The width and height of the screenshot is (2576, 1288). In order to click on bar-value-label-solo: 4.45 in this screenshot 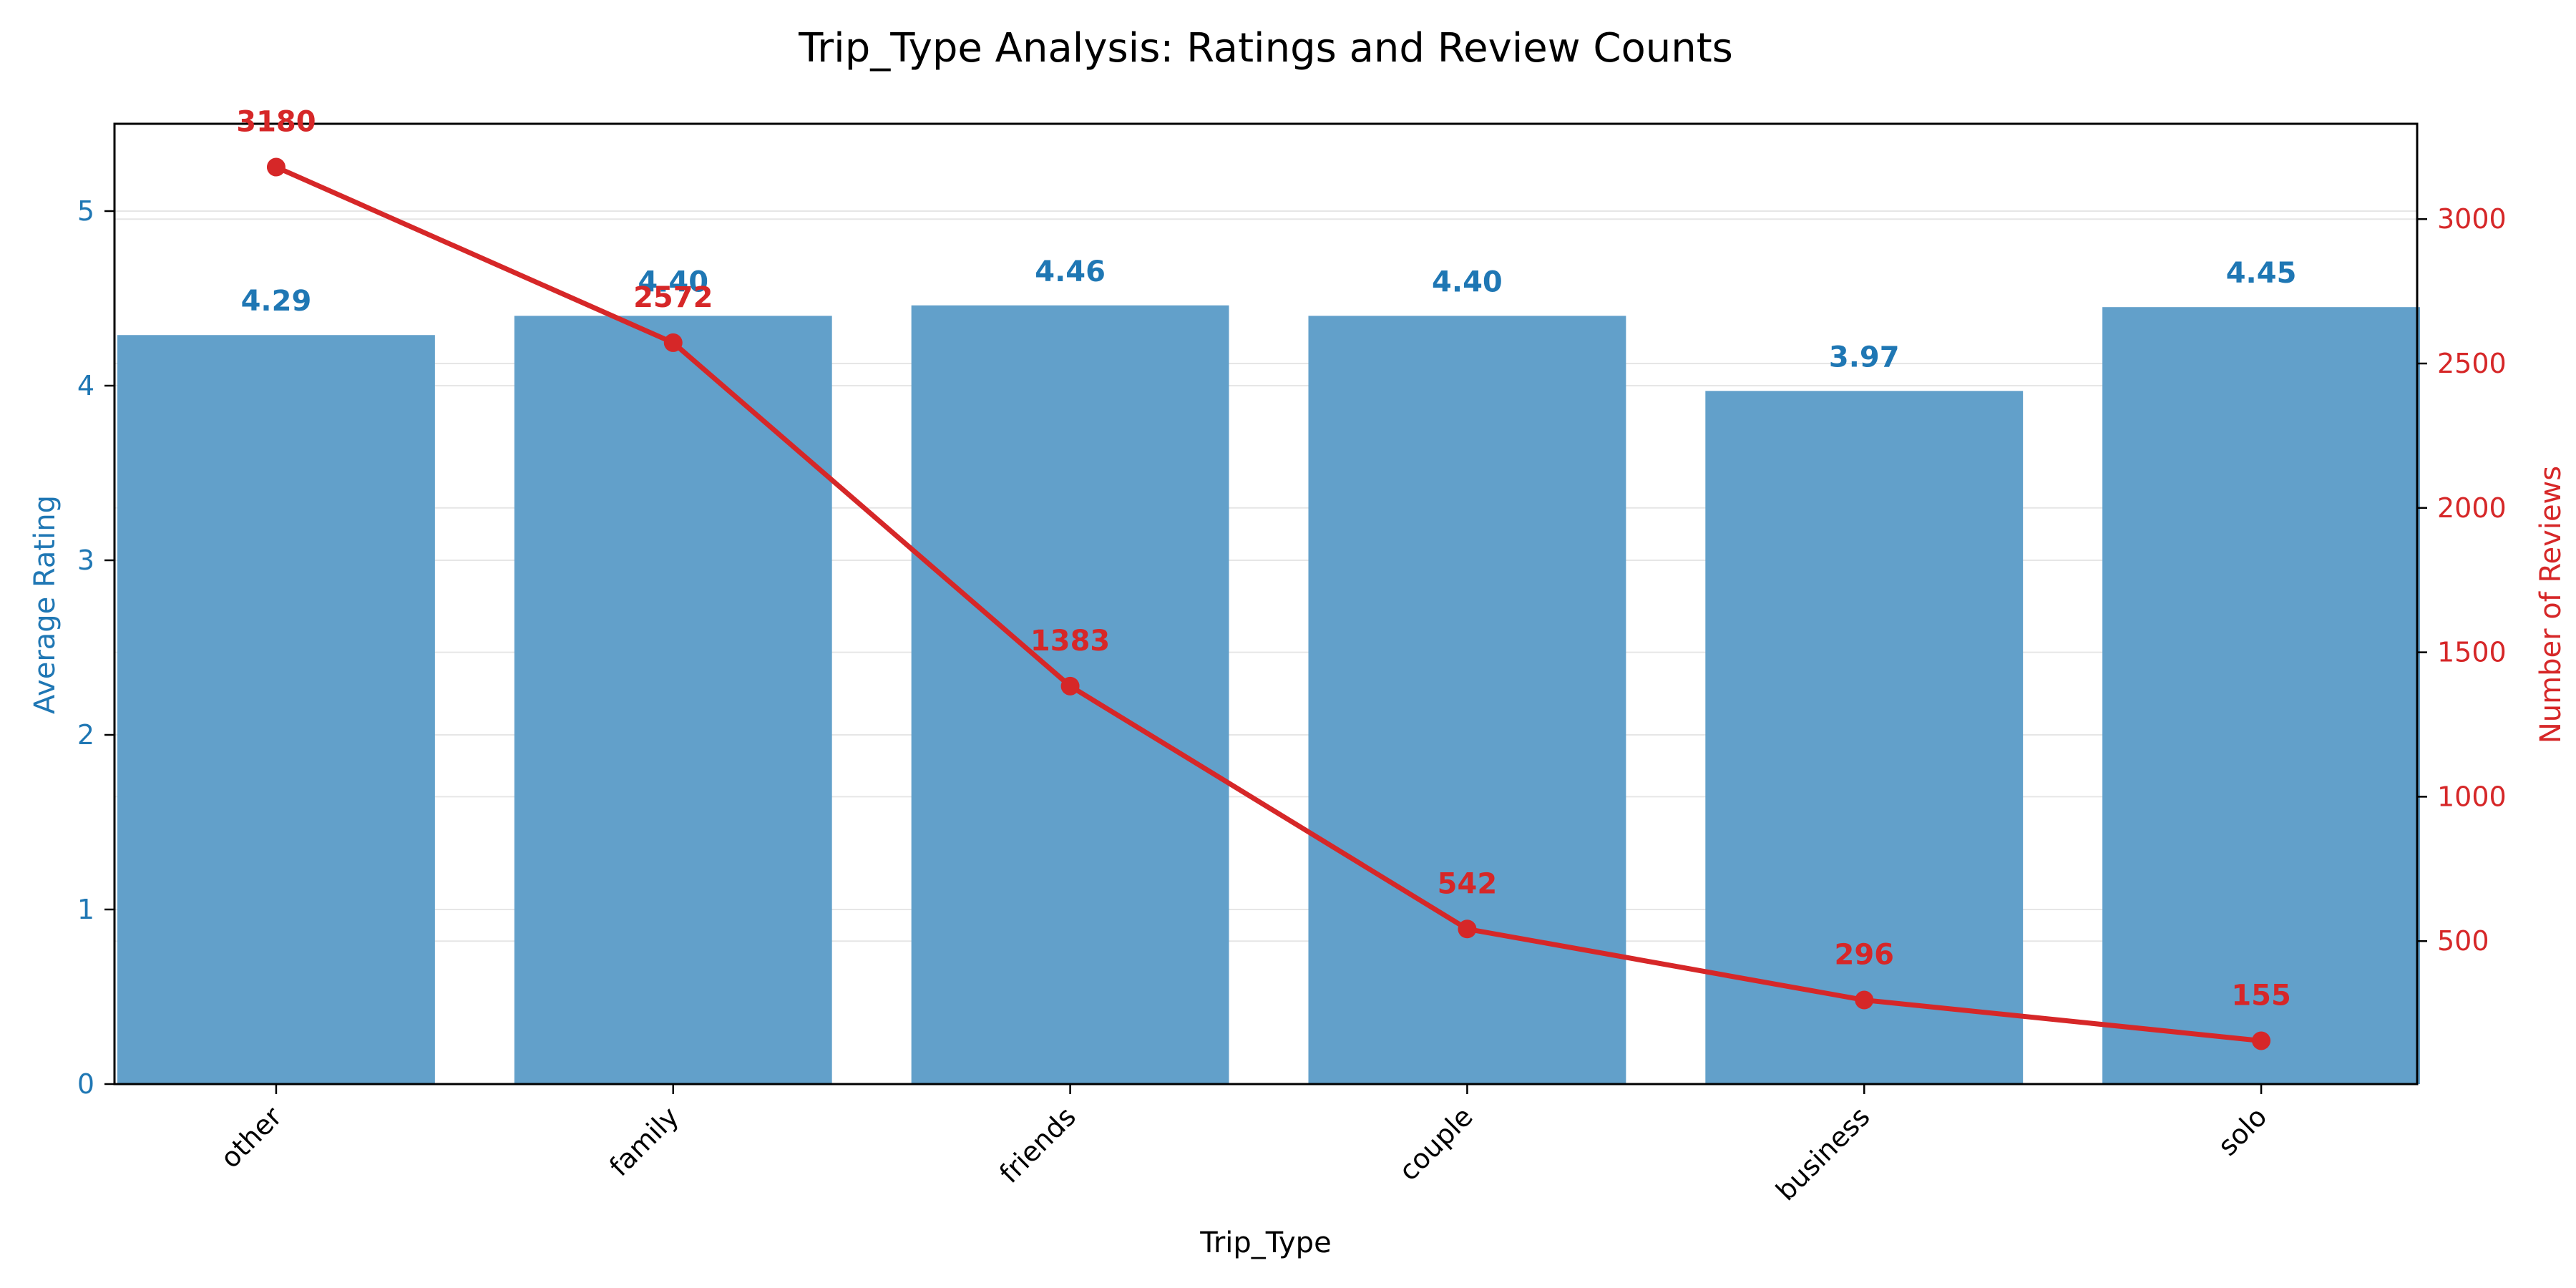, I will do `click(2261, 273)`.